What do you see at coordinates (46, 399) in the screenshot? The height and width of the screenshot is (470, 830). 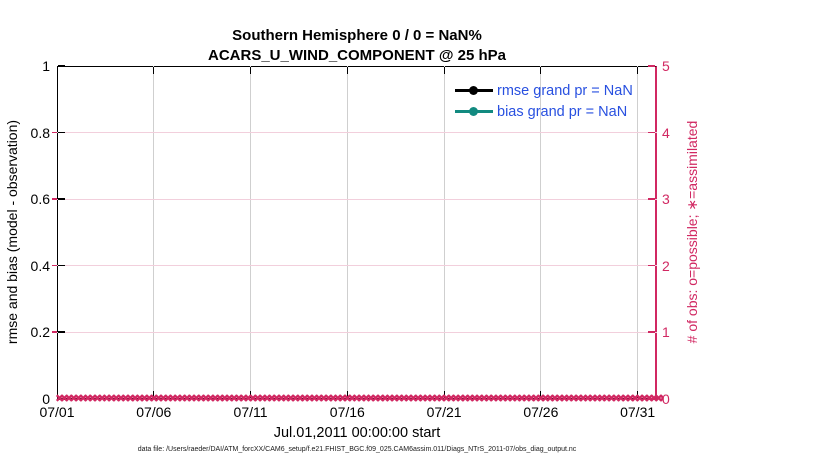 I see `left-tick-label: 0` at bounding box center [46, 399].